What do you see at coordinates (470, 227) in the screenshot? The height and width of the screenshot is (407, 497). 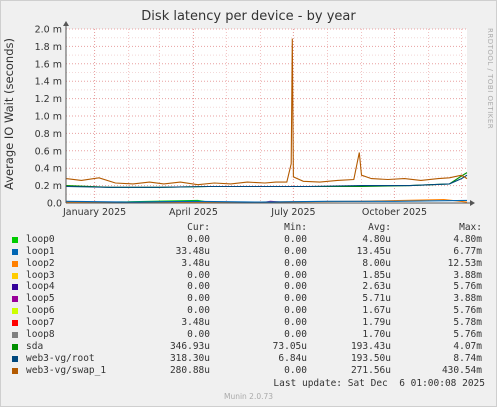 I see `legend-header-max: Max:` at bounding box center [470, 227].